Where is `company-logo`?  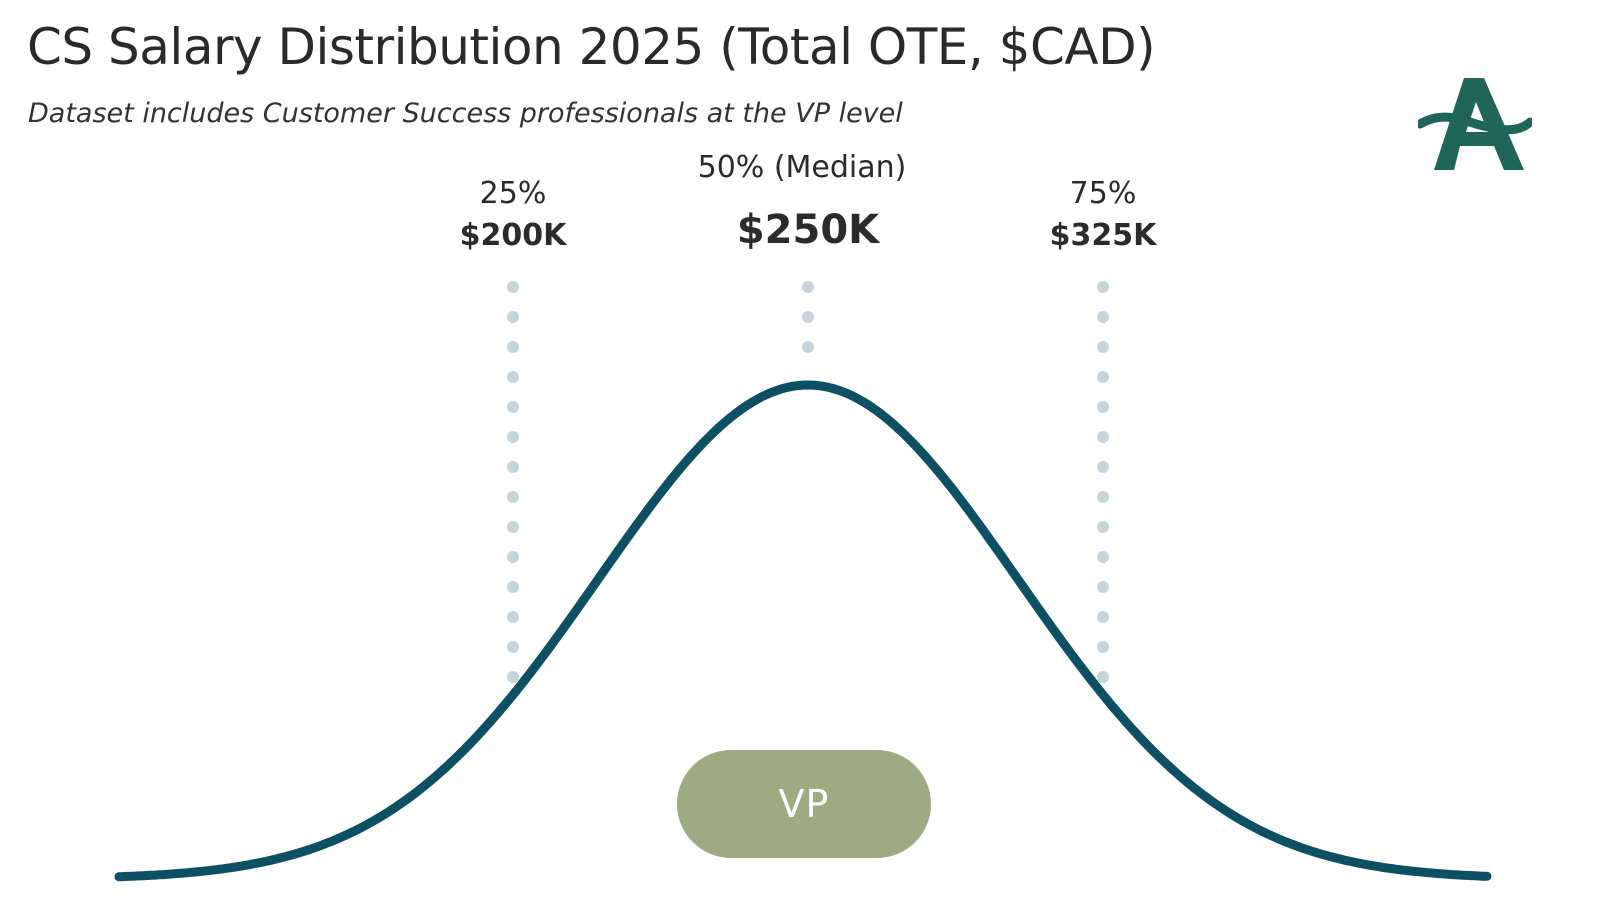 company-logo is located at coordinates (1475, 124).